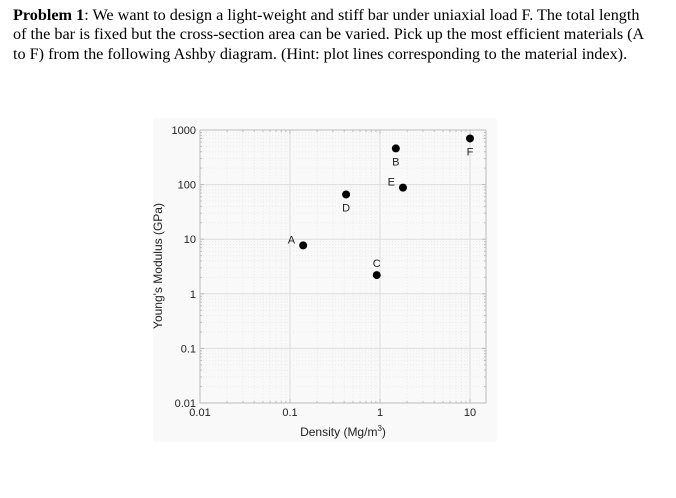 This screenshot has height=498, width=676. I want to click on data-point-c: C, so click(376, 269).